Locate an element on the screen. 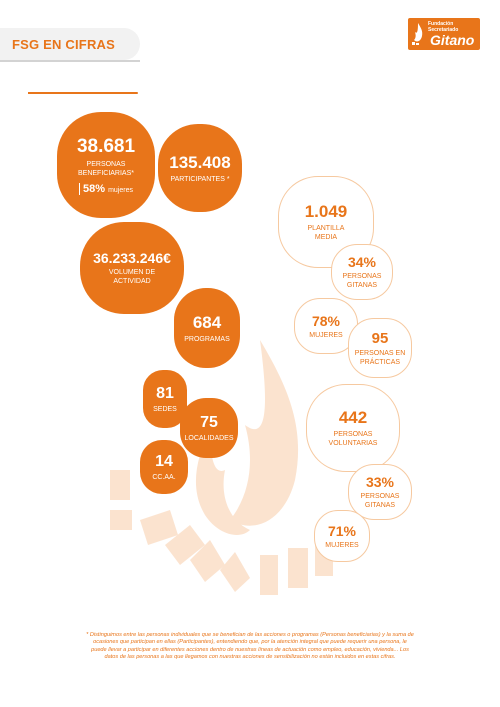 Image resolution: width=500 pixels, height=707 pixels. decorative-rule is located at coordinates (83, 93).